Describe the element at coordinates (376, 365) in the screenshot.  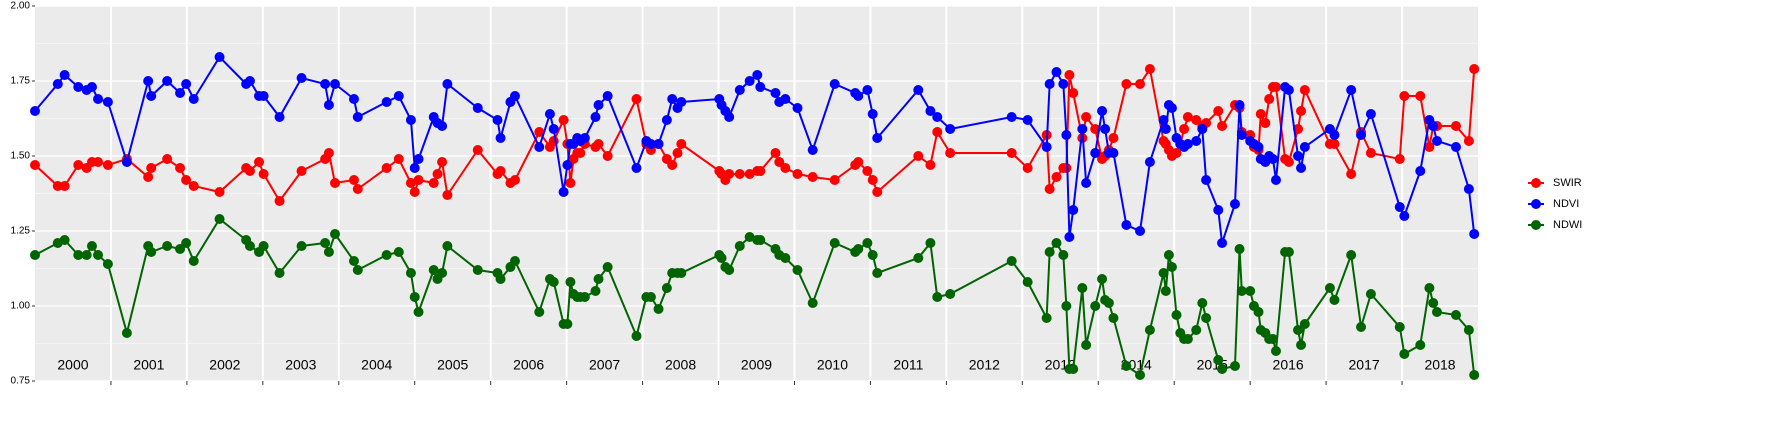
I see `year-label: 2004` at that location.